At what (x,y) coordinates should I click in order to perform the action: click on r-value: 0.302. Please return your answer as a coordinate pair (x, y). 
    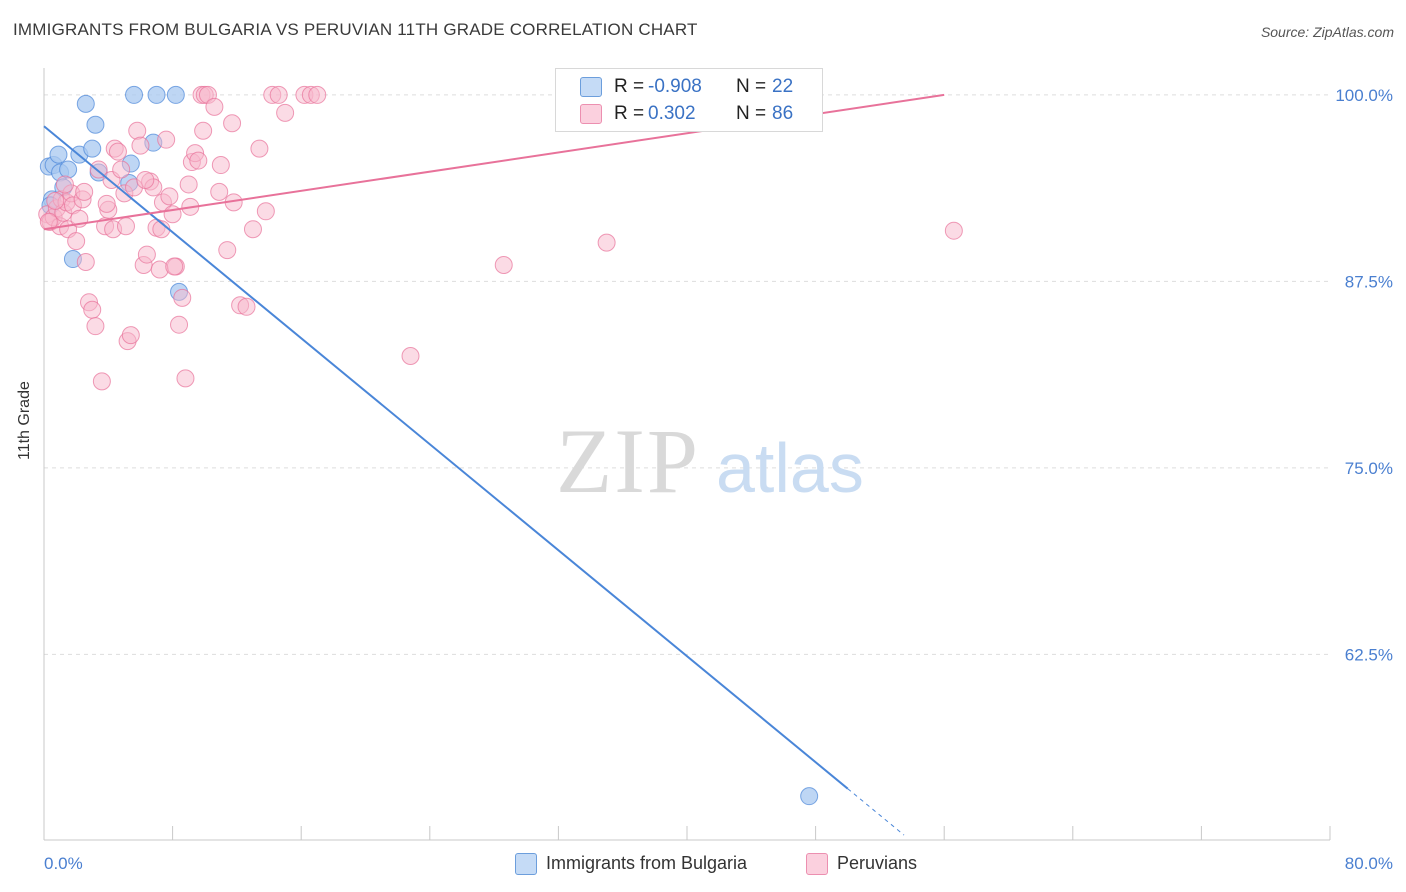
    Looking at the image, I should click on (672, 113).